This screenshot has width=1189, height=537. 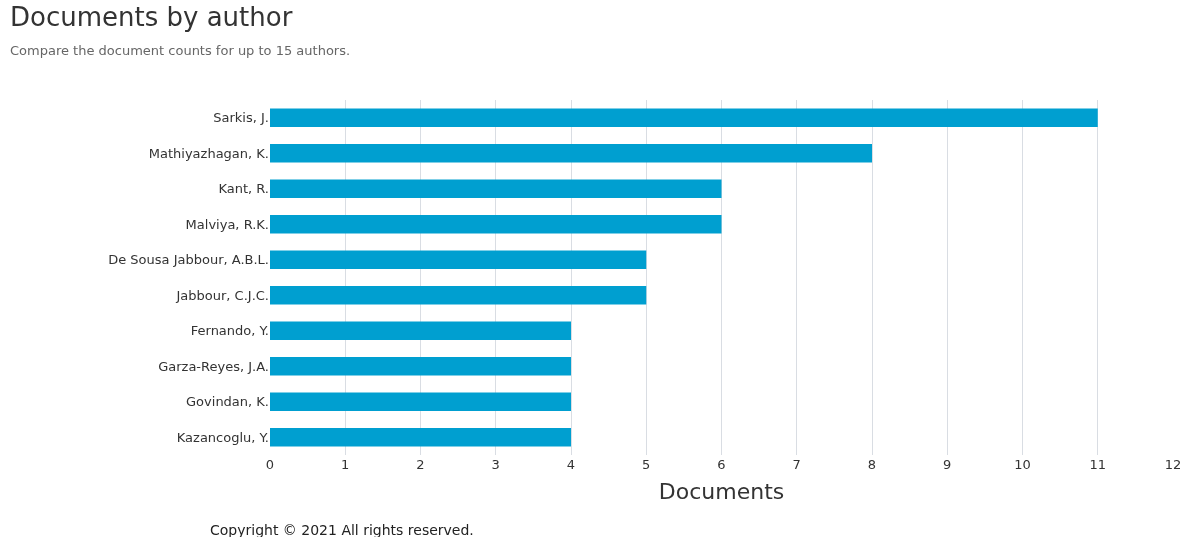 I want to click on x-tick-label: 11, so click(x=1098, y=464).